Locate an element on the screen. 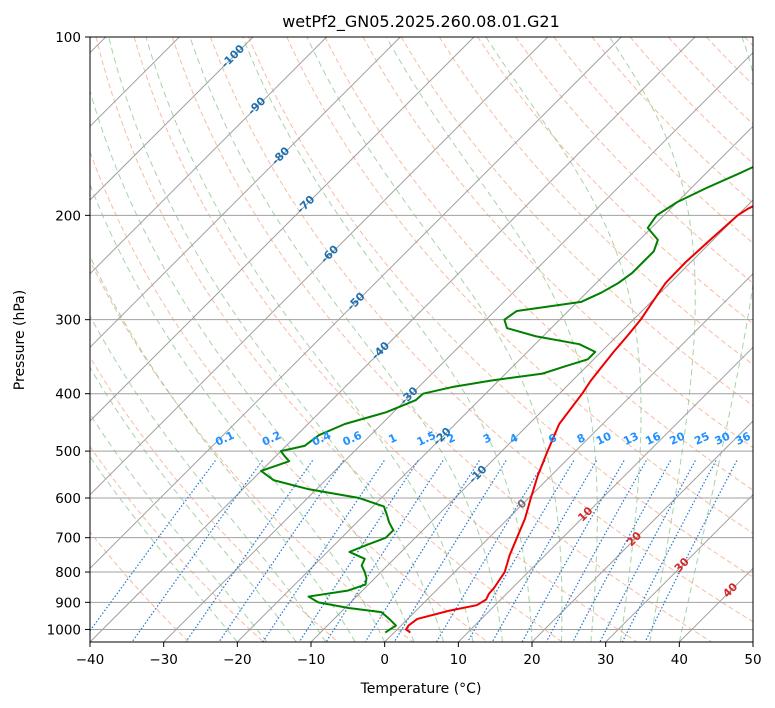  x-tick-label: 40 is located at coordinates (679, 660).